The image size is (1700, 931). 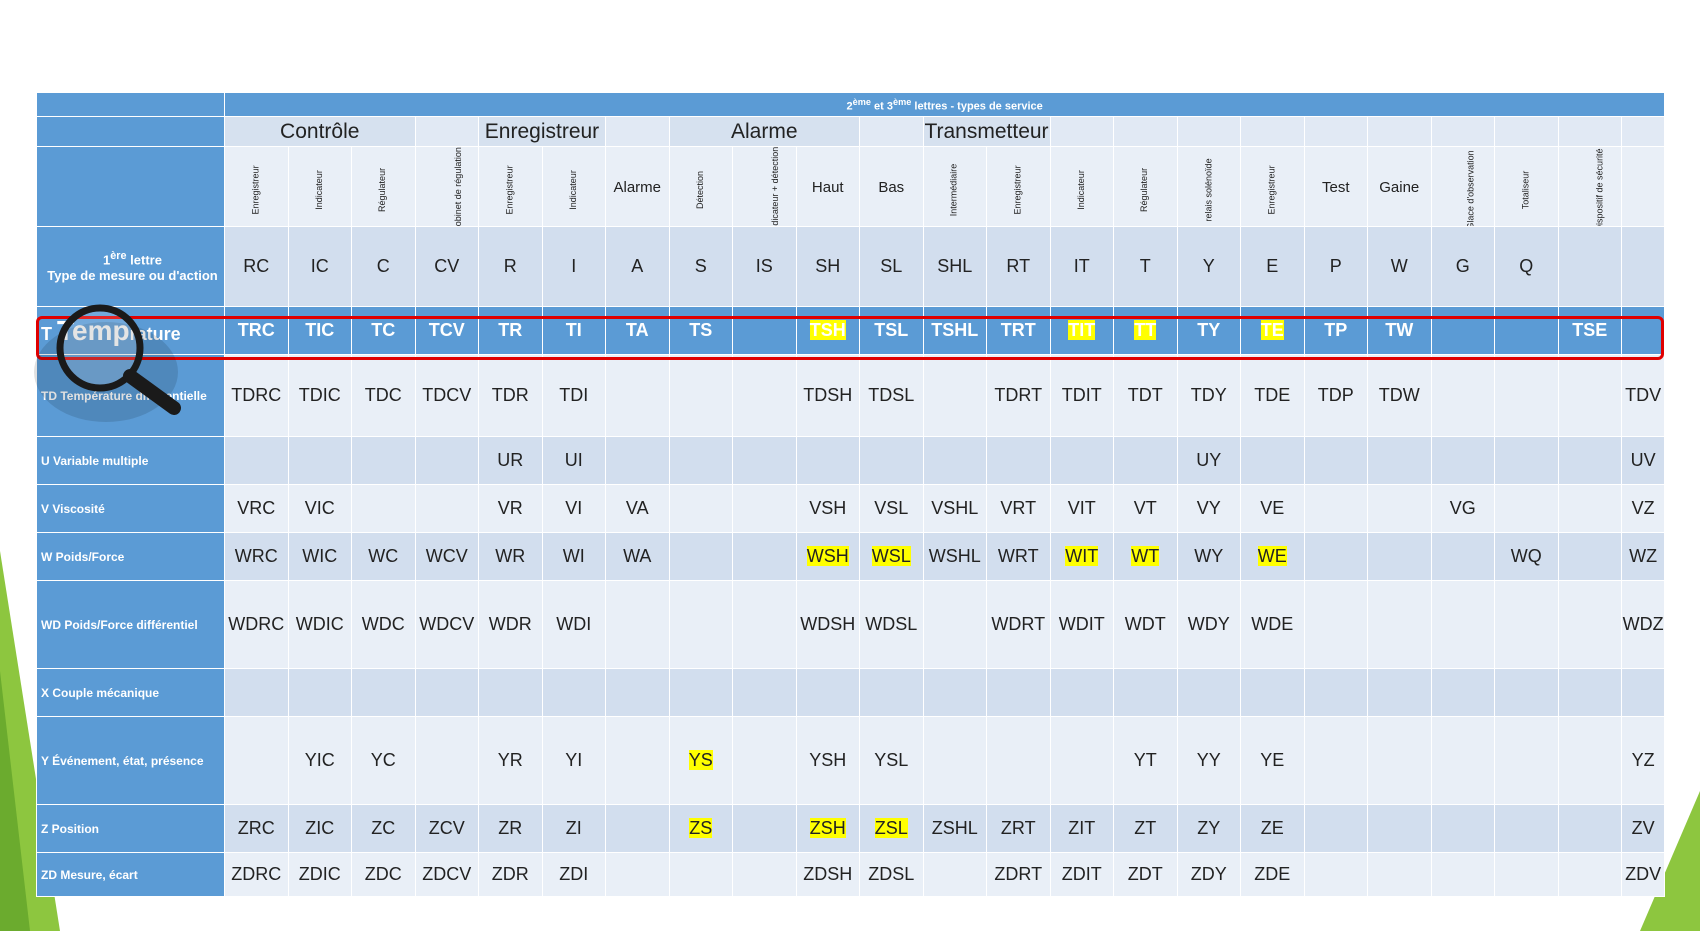 What do you see at coordinates (1335, 266) in the screenshot?
I see `letter-code: P` at bounding box center [1335, 266].